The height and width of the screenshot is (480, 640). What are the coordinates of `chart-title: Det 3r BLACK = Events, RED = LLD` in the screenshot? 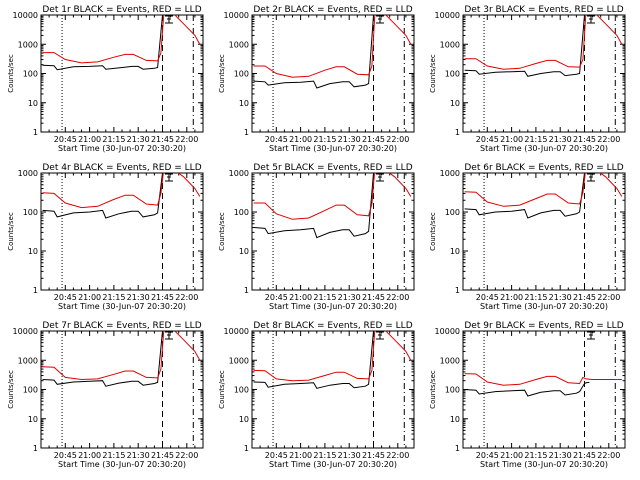 It's located at (543, 10).